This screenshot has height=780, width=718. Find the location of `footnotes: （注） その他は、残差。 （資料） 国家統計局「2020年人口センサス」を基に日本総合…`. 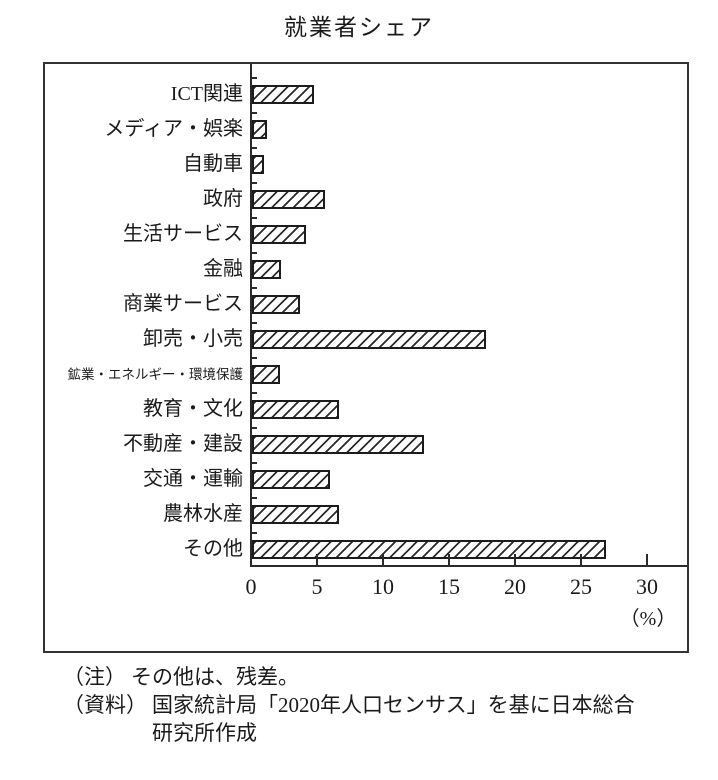

footnotes: （注） その他は、残差。 （資料） 国家統計局「2020年人口センサス」を基に日本総合… is located at coordinates (387, 705).